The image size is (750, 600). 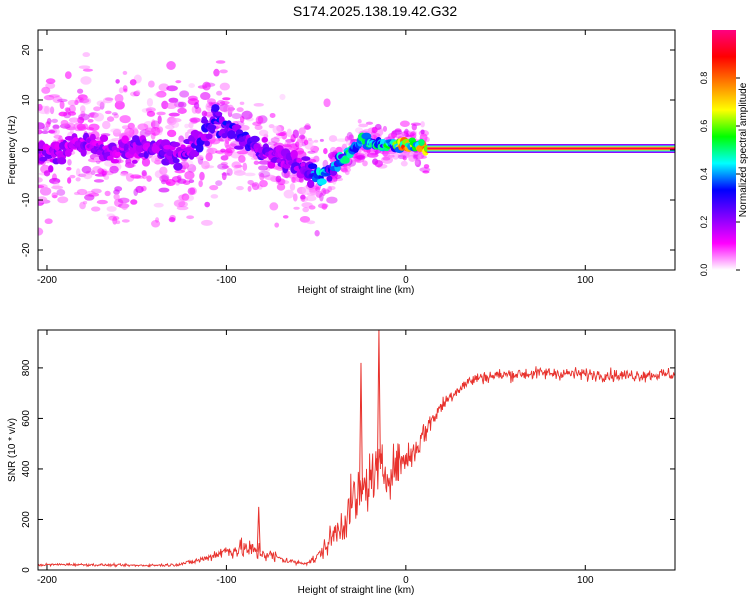 I want to click on snr-ytick-label: 600, so click(x=26, y=418).